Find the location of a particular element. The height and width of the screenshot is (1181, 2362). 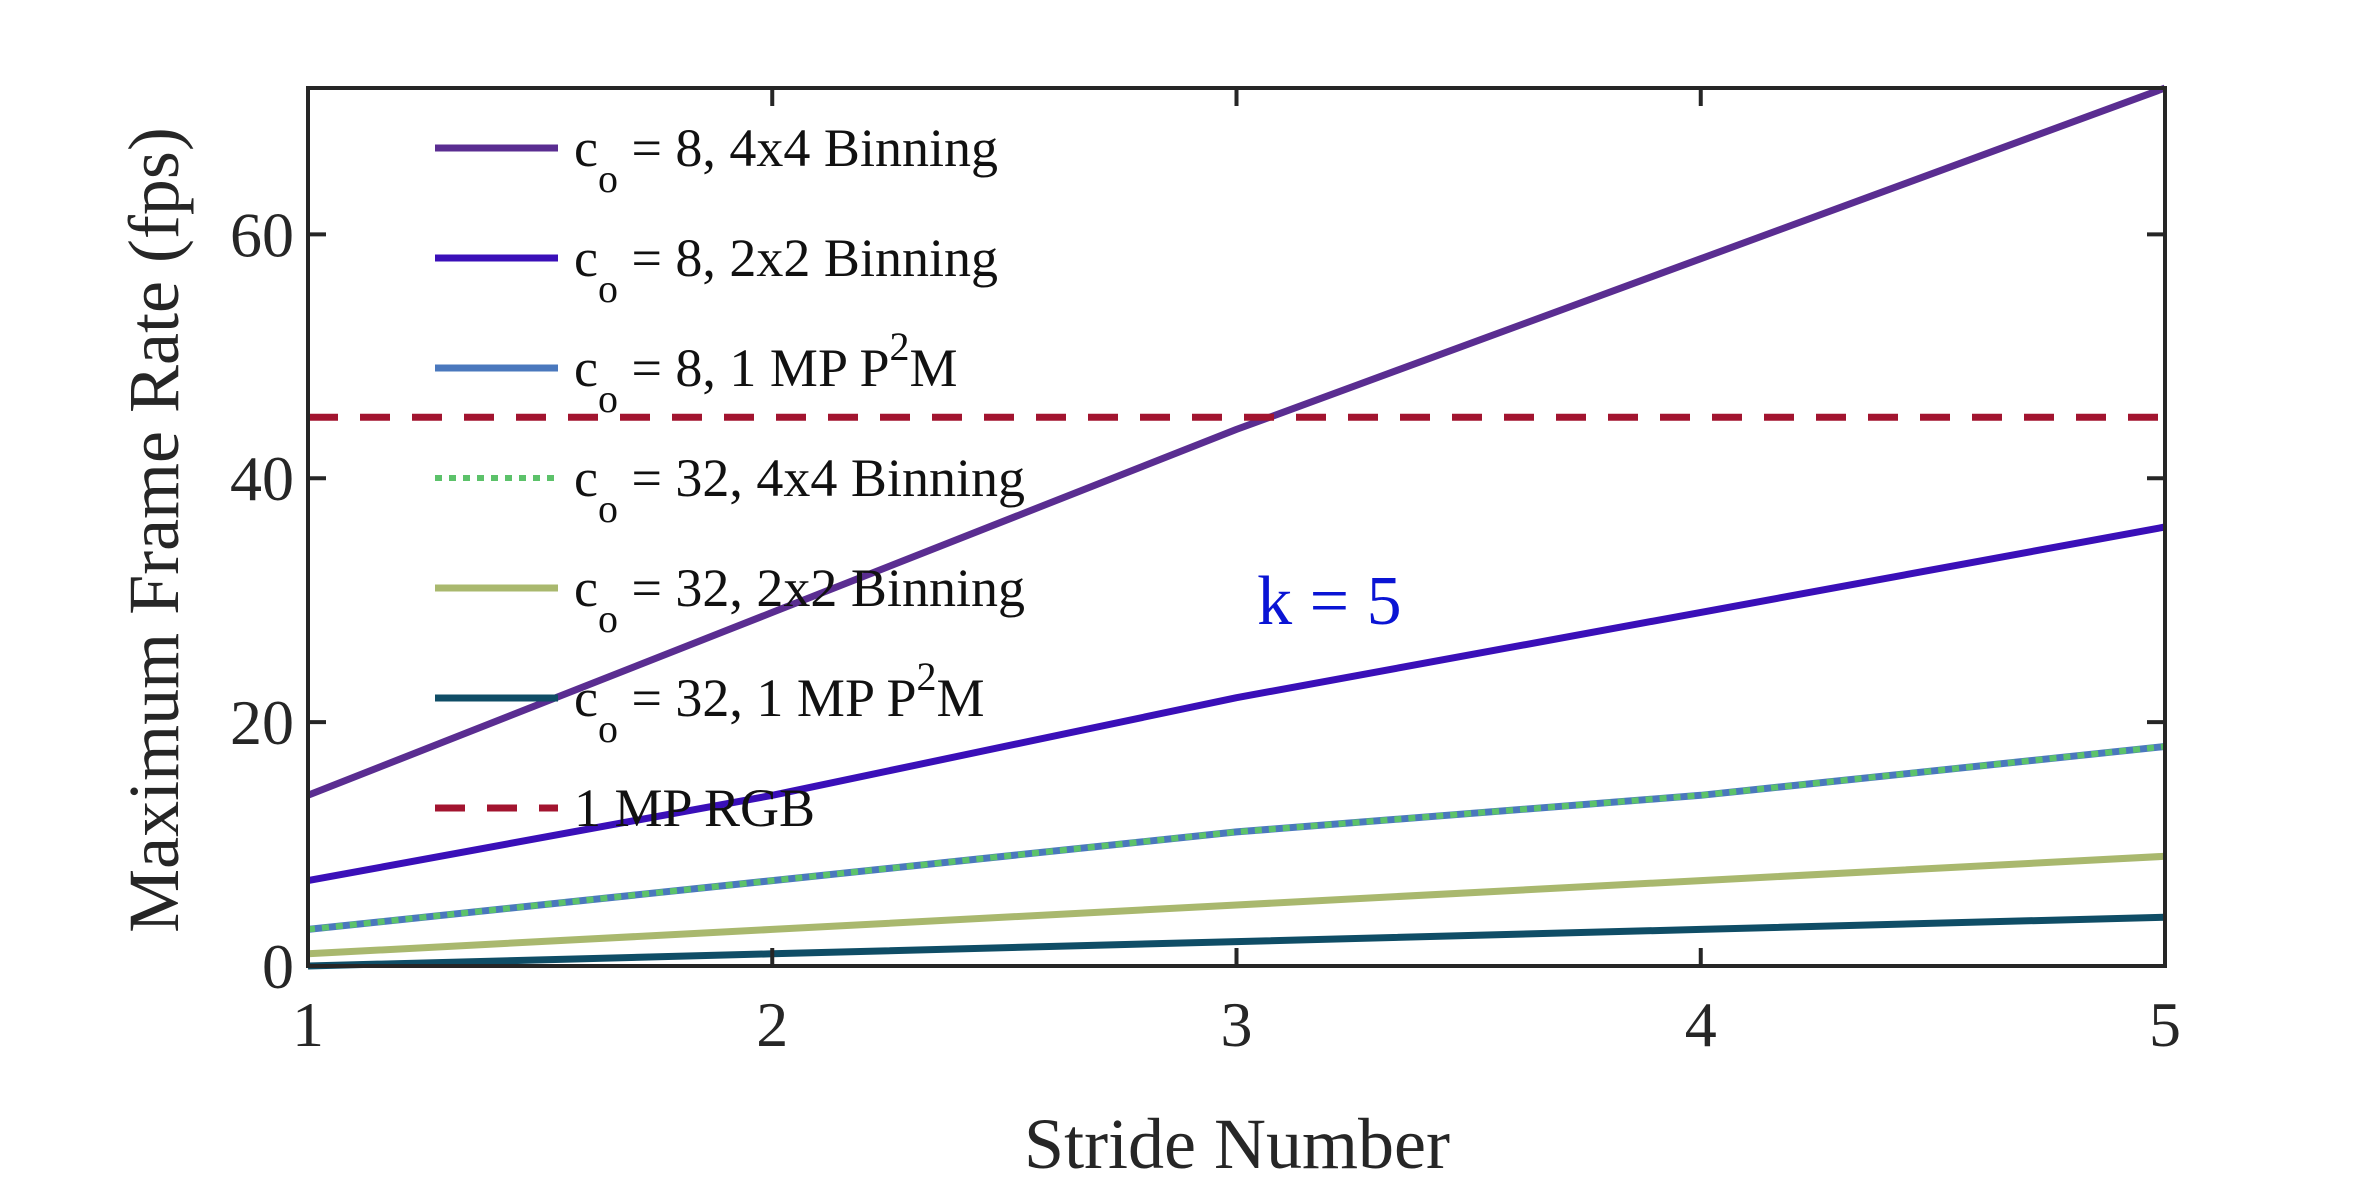

annotations: k = 5 is located at coordinates (1329, 601).